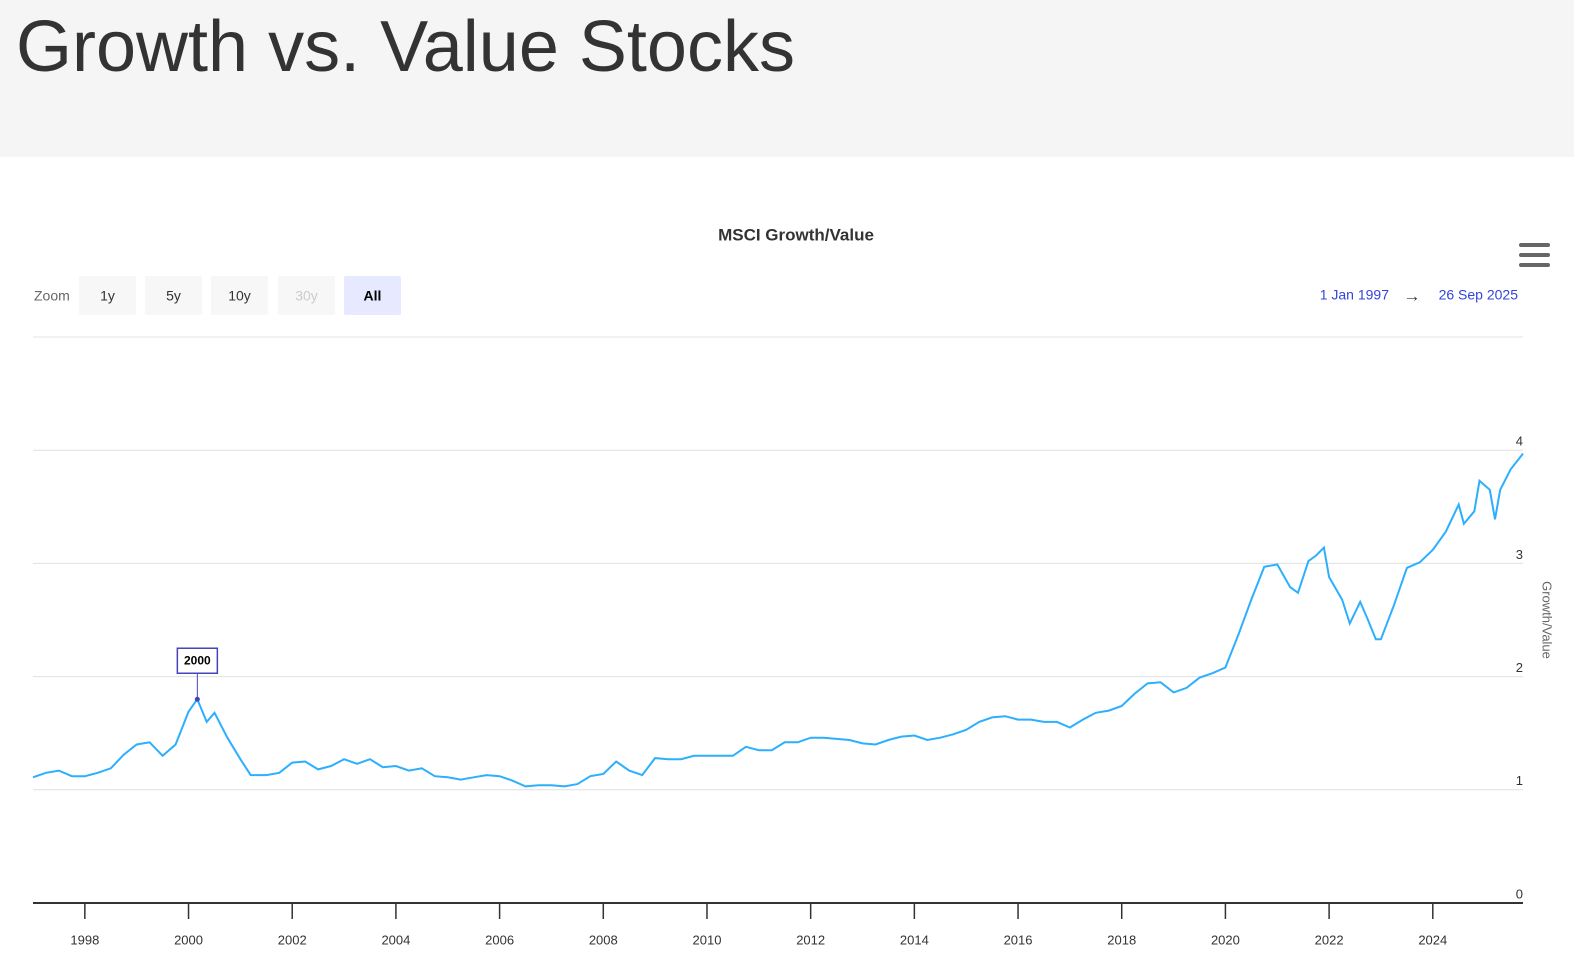 This screenshot has width=1574, height=963. I want to click on flag-box, so click(197, 660).